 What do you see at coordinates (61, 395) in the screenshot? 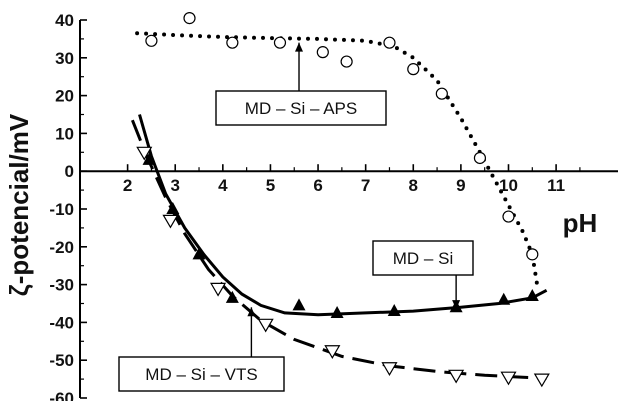
I see `y-tick-label: -60` at bounding box center [61, 395].